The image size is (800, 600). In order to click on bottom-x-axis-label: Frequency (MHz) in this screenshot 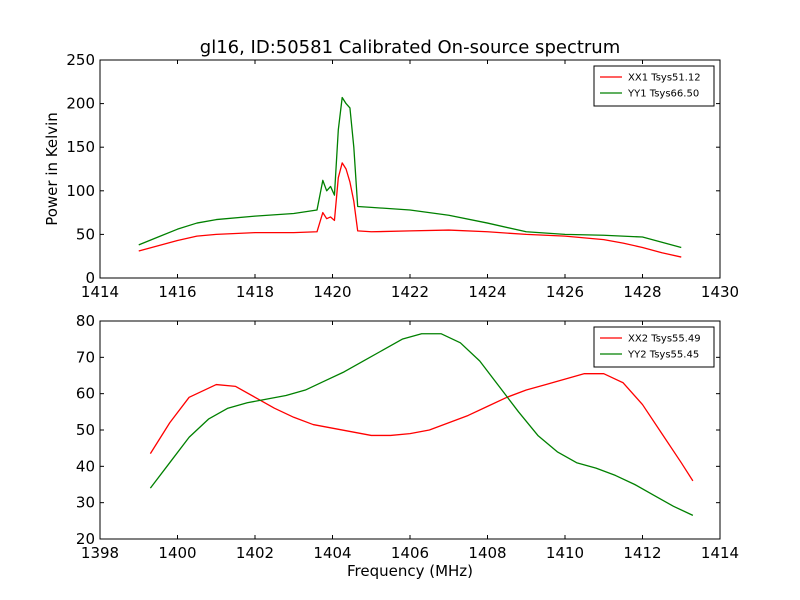, I will do `click(410, 571)`.